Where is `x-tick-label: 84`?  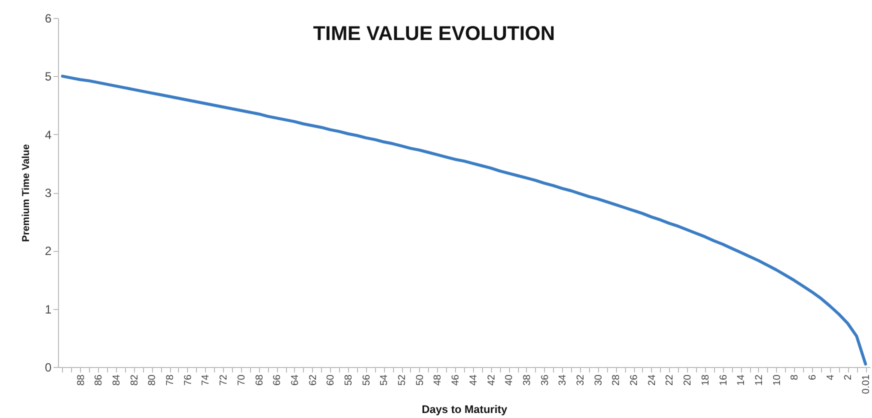
x-tick-label: 84 is located at coordinates (117, 380).